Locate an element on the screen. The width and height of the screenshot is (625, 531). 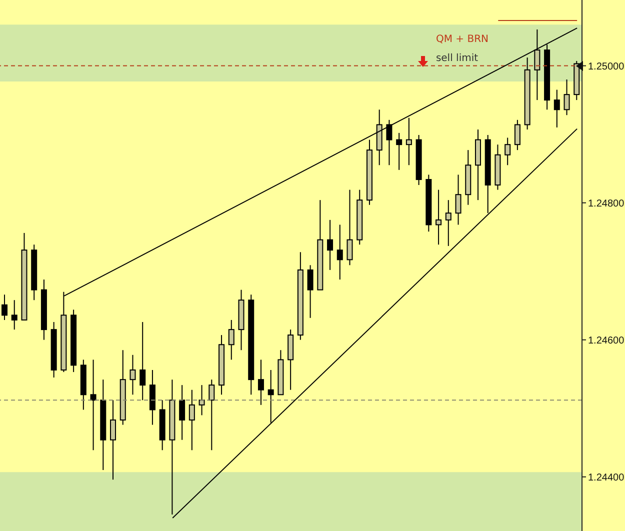
annotation: QM + BRN is located at coordinates (462, 39).